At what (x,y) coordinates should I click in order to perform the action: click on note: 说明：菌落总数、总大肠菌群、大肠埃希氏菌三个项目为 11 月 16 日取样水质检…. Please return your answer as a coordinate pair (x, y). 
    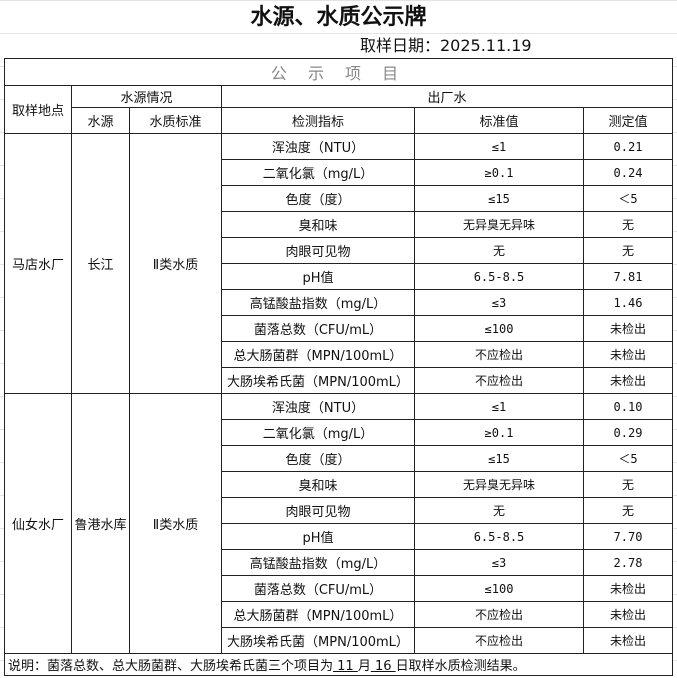
    Looking at the image, I should click on (338, 664).